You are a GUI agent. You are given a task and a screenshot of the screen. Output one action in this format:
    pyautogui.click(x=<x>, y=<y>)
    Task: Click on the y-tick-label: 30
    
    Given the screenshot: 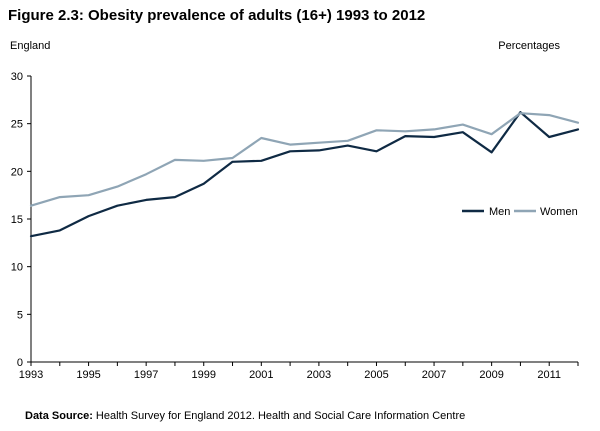 What is the action you would take?
    pyautogui.click(x=17, y=77)
    